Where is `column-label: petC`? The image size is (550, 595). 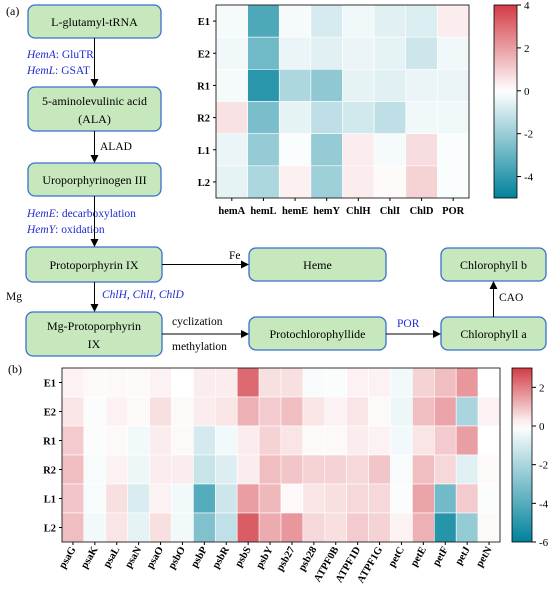
column-label: petC is located at coordinates (397, 557).